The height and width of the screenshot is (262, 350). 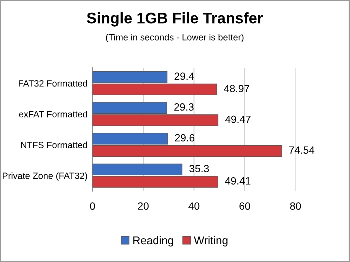 What do you see at coordinates (245, 206) in the screenshot?
I see `x-tick-label: 60` at bounding box center [245, 206].